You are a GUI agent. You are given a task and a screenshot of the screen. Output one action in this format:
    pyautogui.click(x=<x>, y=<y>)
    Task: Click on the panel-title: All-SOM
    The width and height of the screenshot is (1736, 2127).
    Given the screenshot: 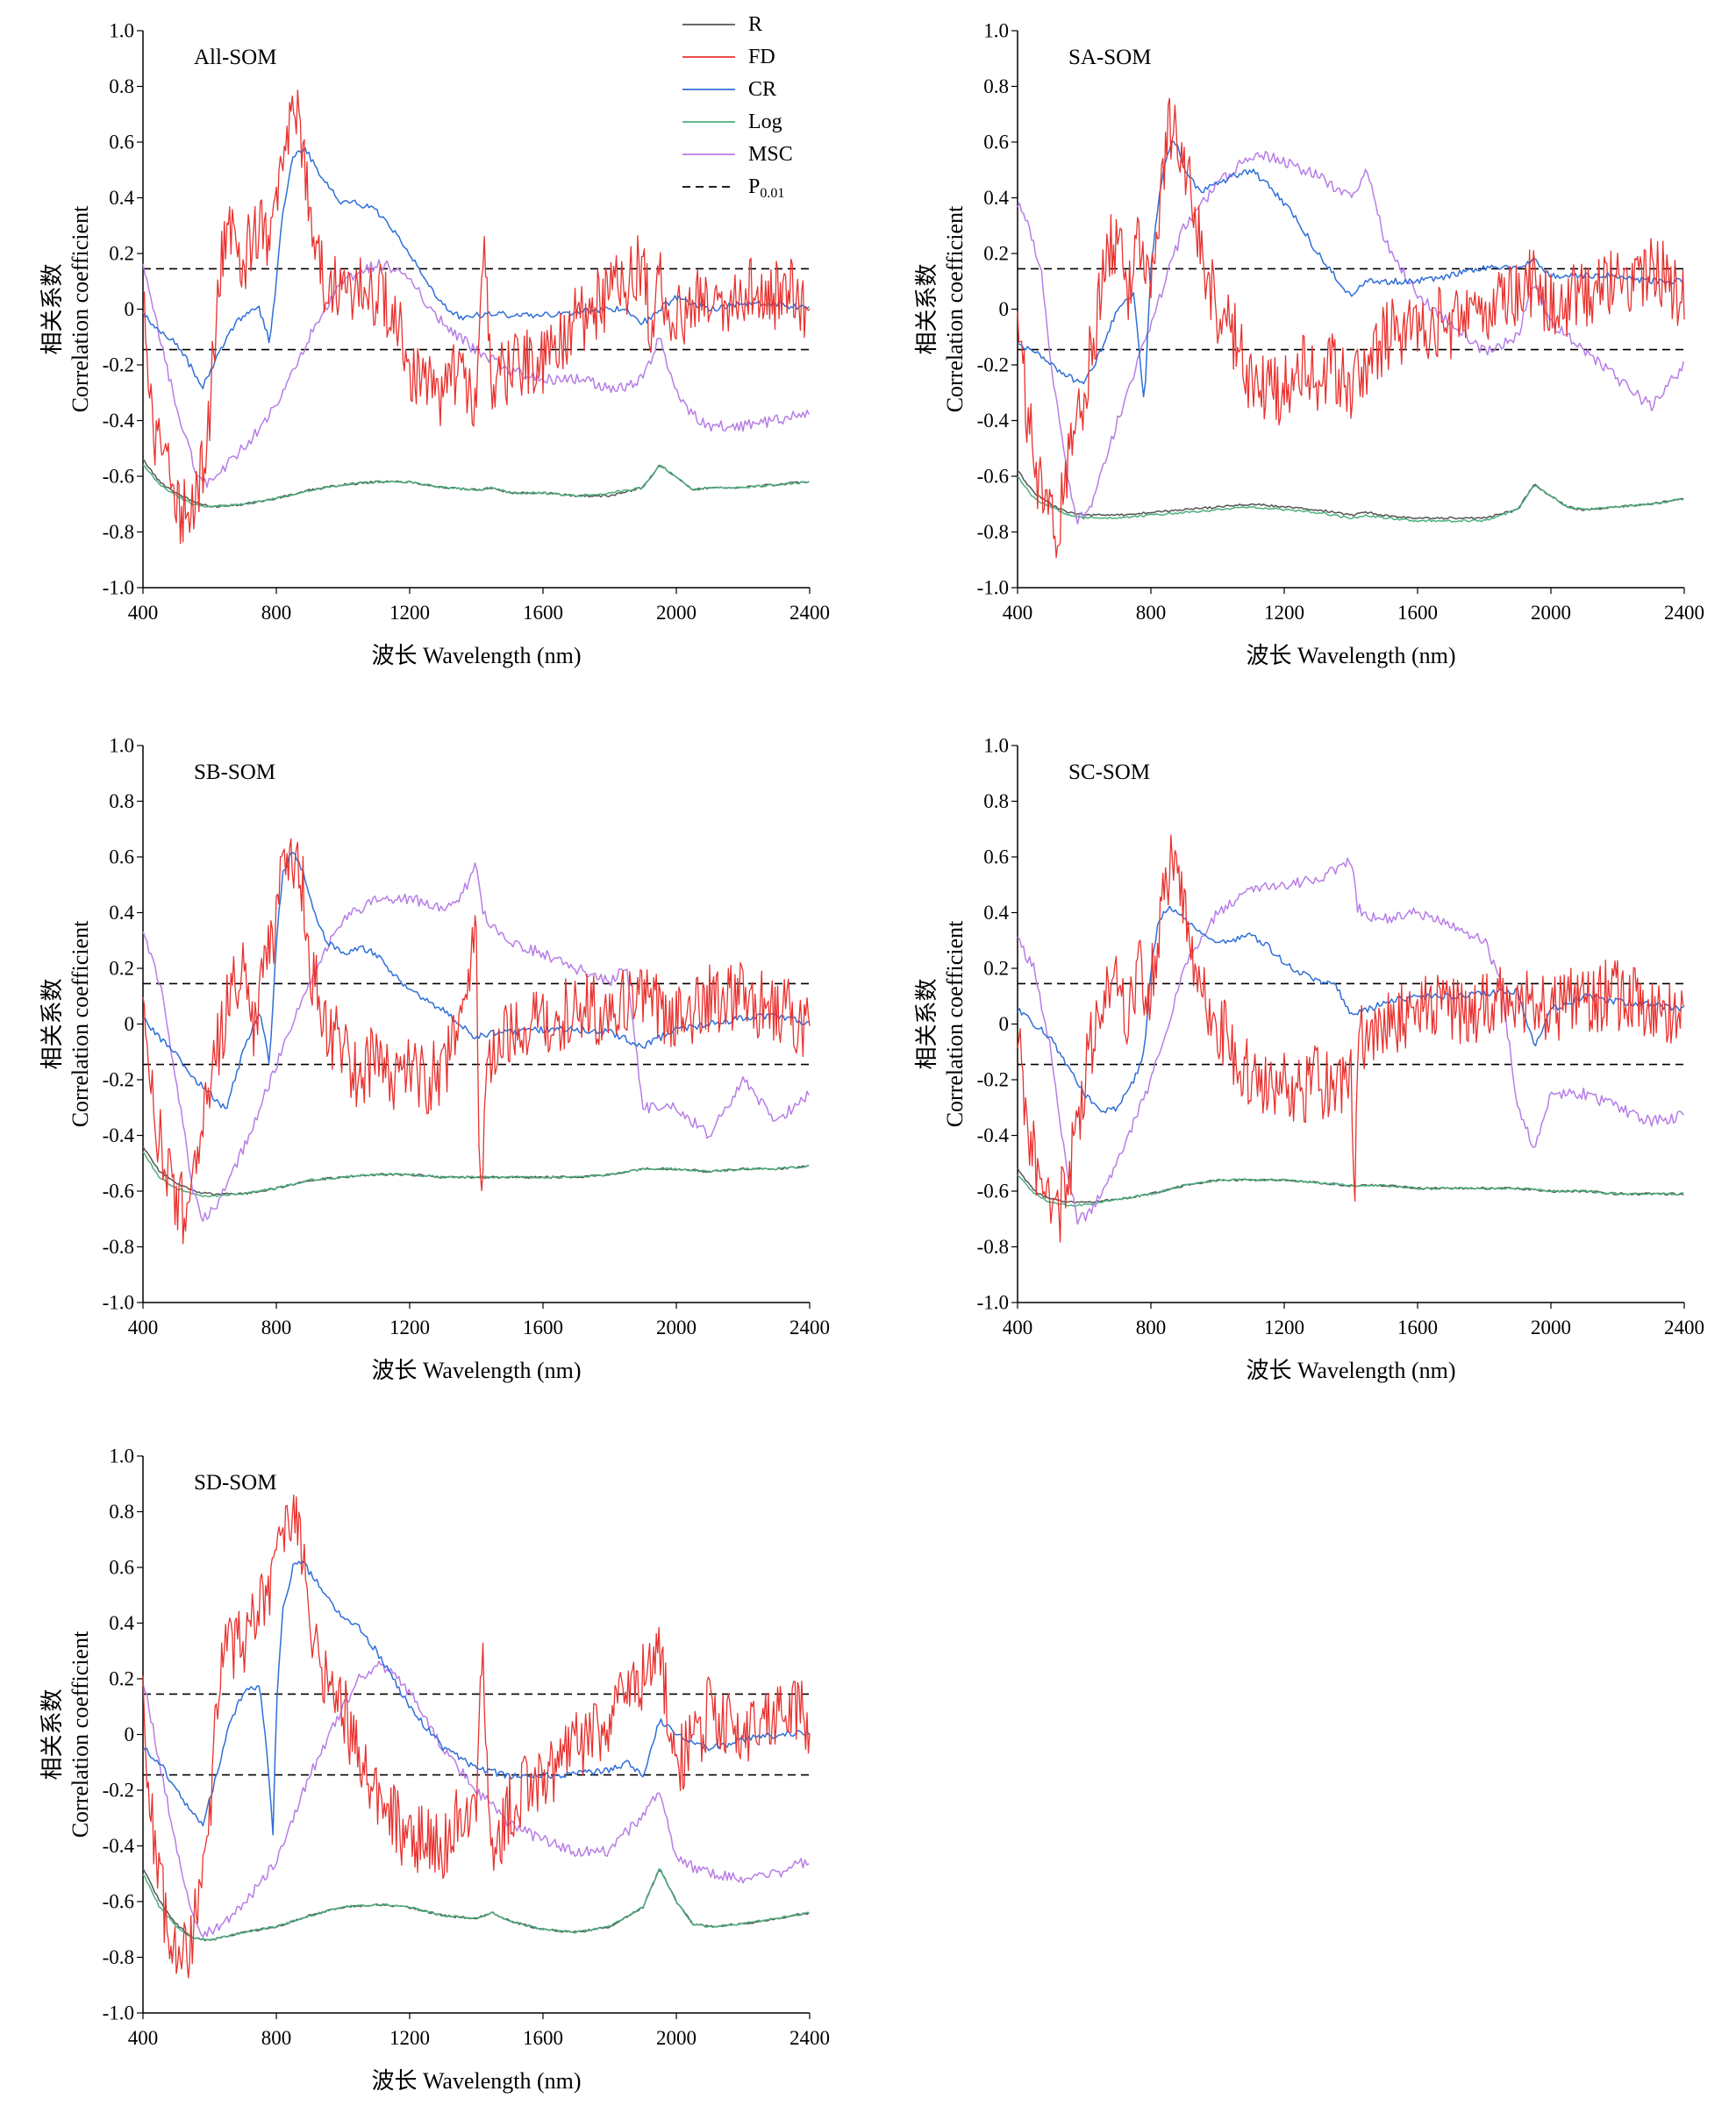 What is the action you would take?
    pyautogui.click(x=235, y=57)
    